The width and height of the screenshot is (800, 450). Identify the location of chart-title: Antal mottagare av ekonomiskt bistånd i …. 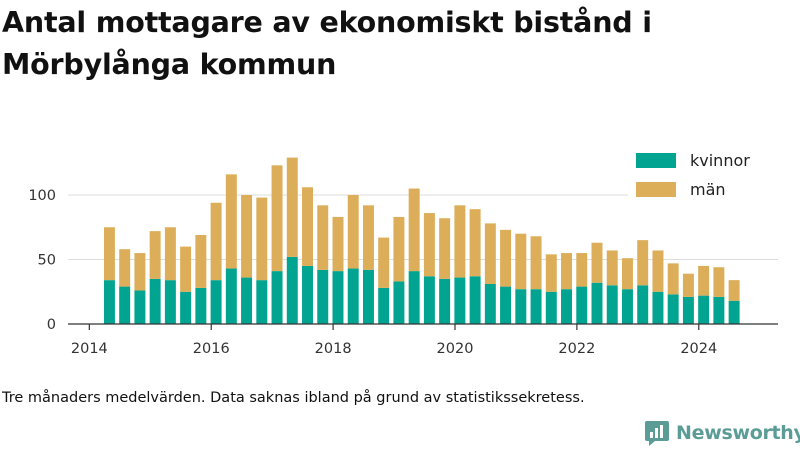
(327, 43).